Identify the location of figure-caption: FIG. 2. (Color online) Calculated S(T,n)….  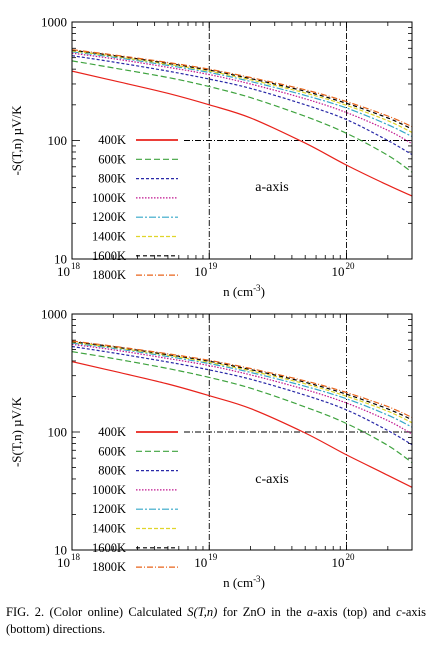
(216, 620).